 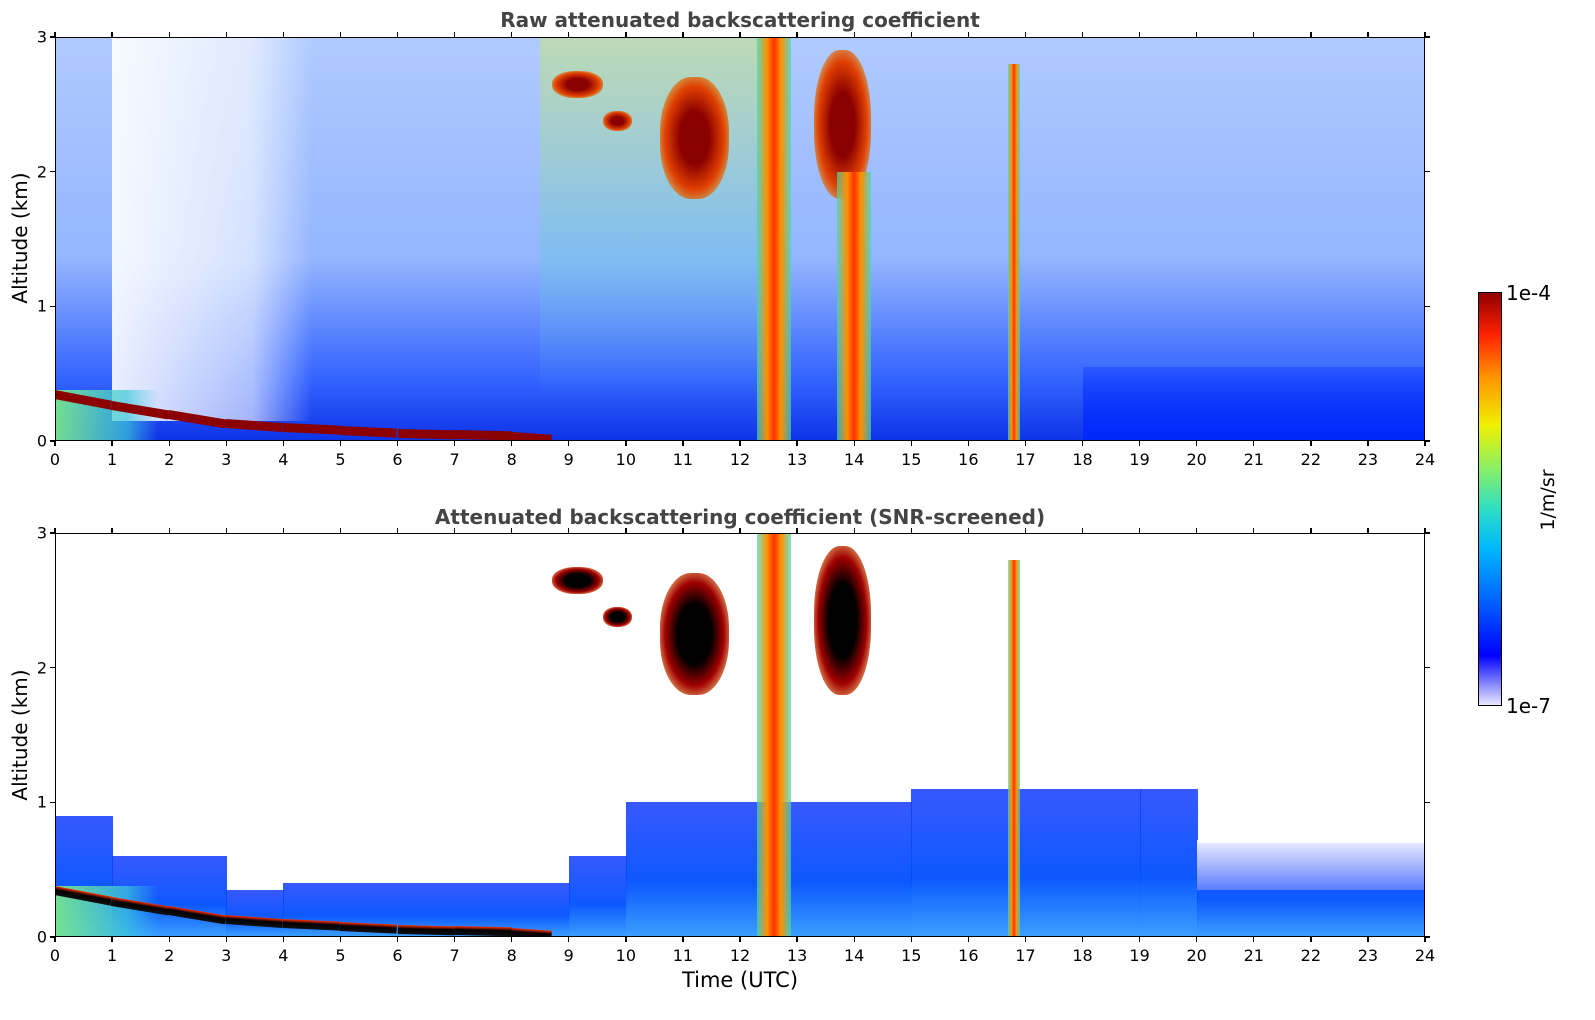 What do you see at coordinates (911, 459) in the screenshot?
I see `x-tick-label: 15` at bounding box center [911, 459].